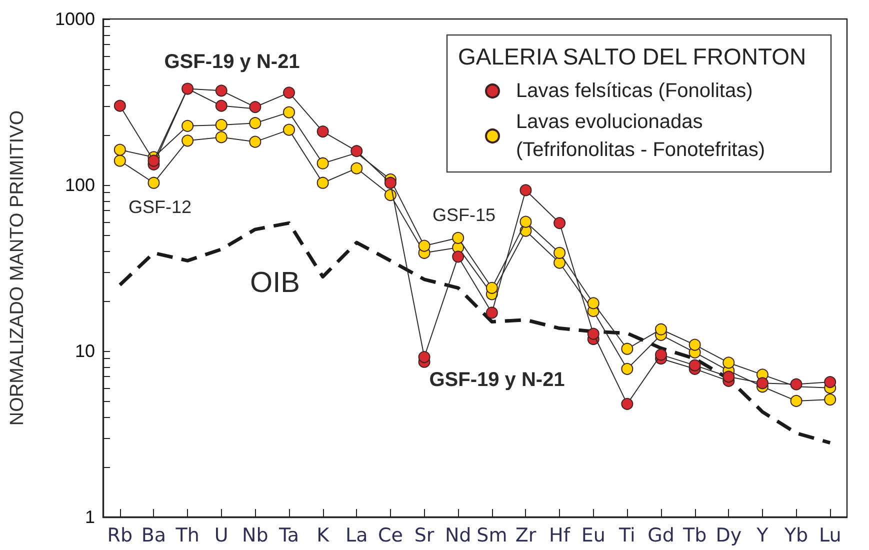  I want to click on x-tick-label: Ba, so click(153, 535).